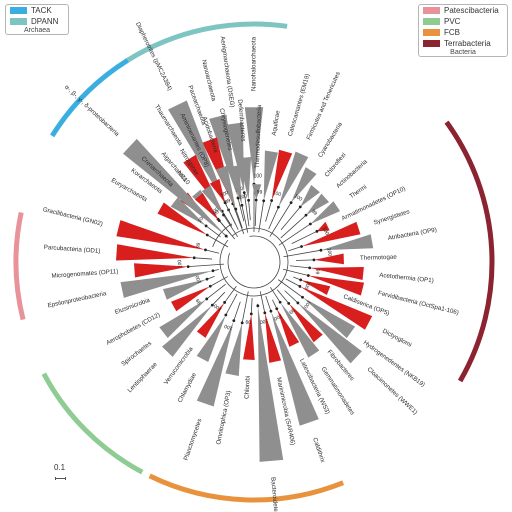 This screenshot has width=512, height=512. Describe the element at coordinates (218, 241) in the screenshot. I see `branch-euryarchaeota` at that location.